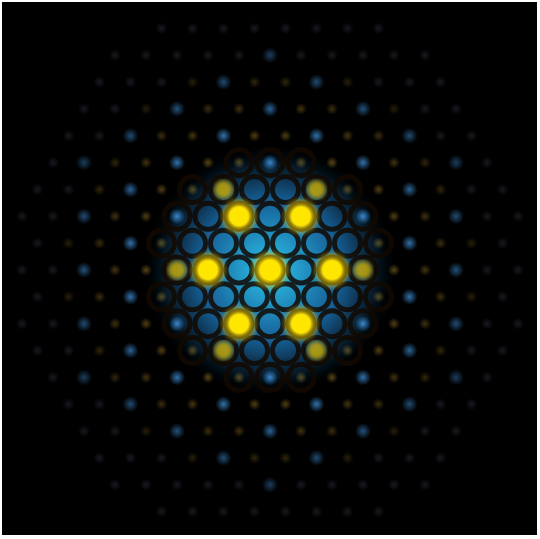 This screenshot has height=539, width=540. I want to click on bright-spot-layer, so click(270, 270).